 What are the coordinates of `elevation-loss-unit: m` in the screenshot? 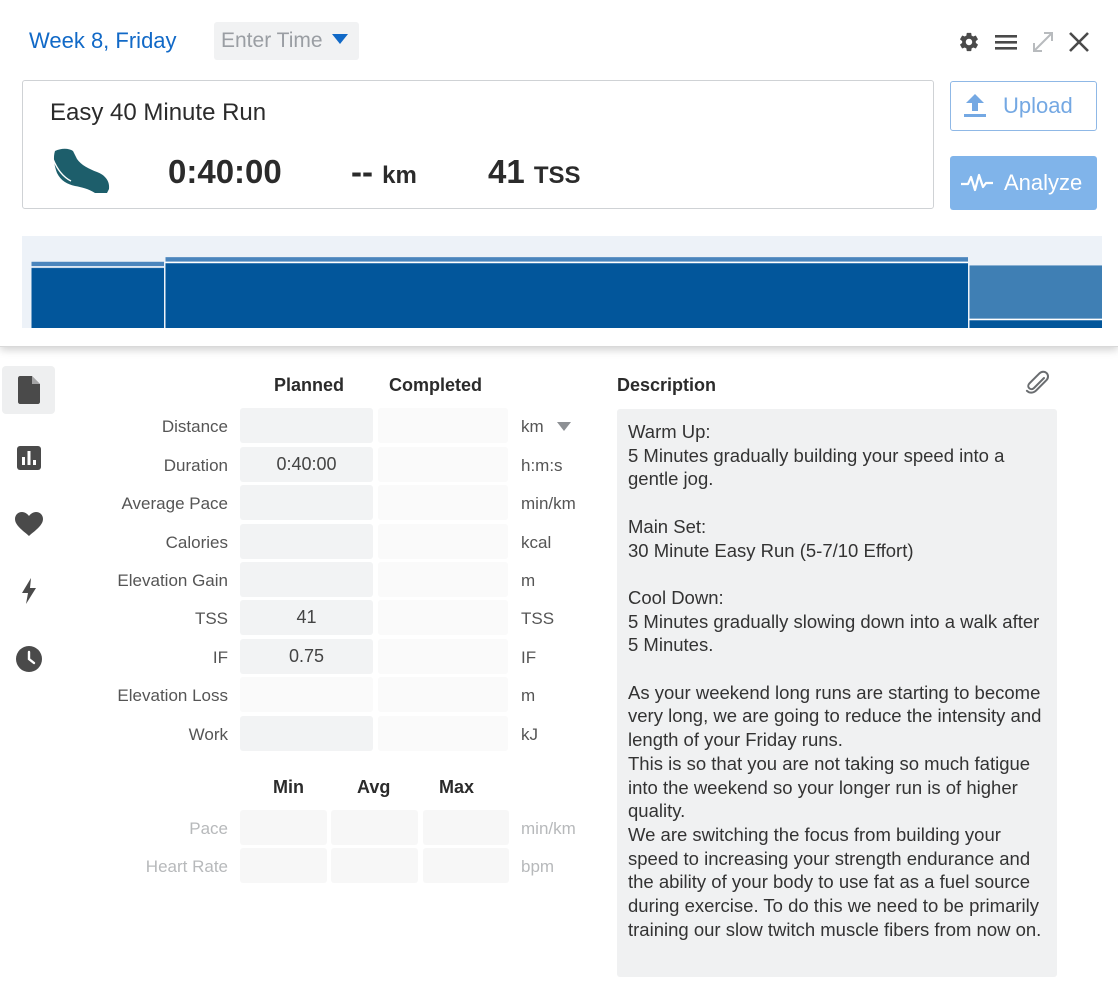 It's located at (528, 695).